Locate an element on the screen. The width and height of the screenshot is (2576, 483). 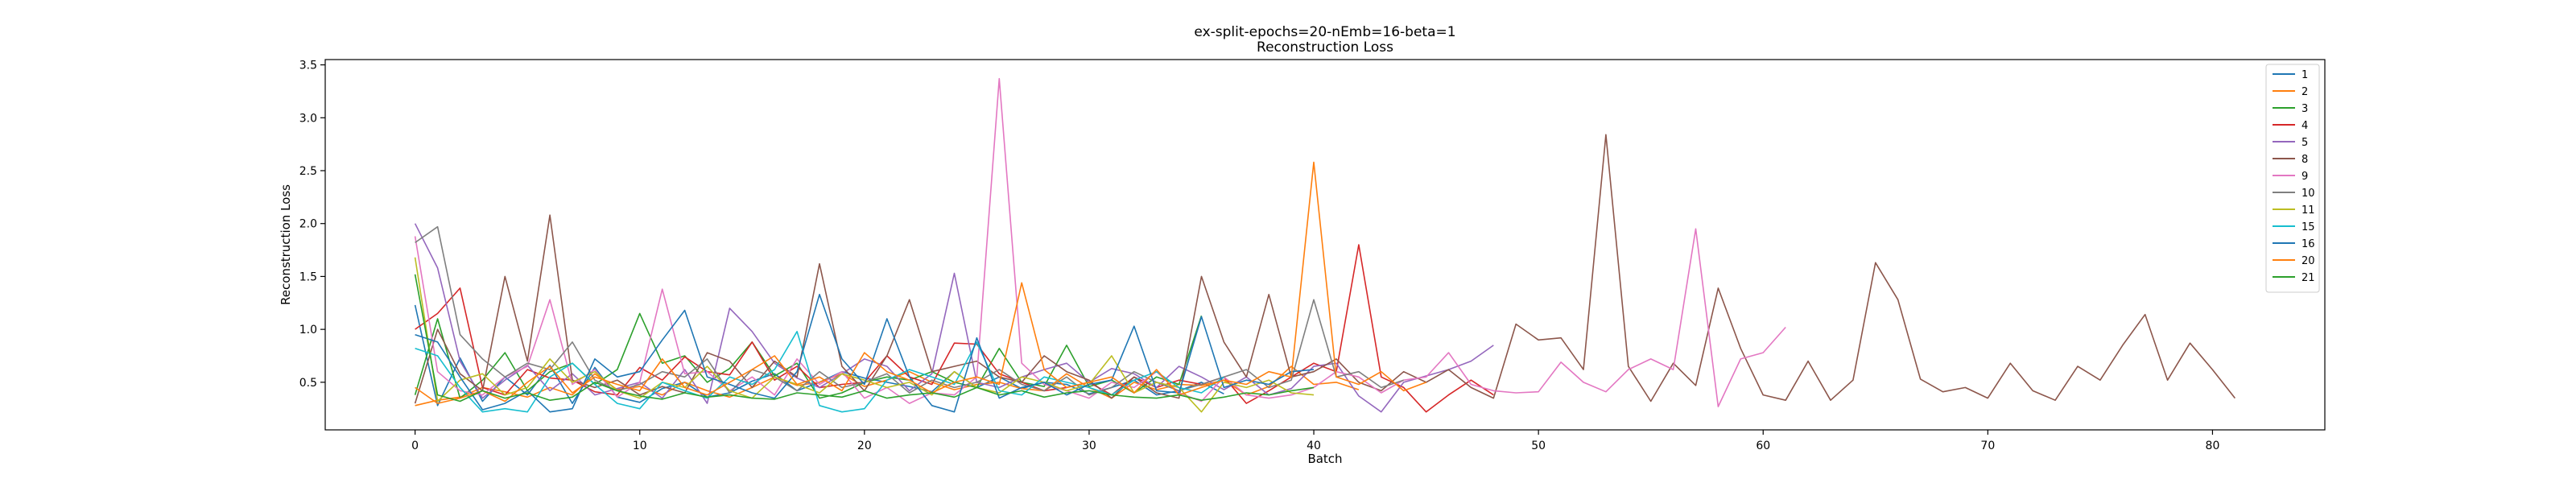
legend-label-15: 15 is located at coordinates (2308, 227).